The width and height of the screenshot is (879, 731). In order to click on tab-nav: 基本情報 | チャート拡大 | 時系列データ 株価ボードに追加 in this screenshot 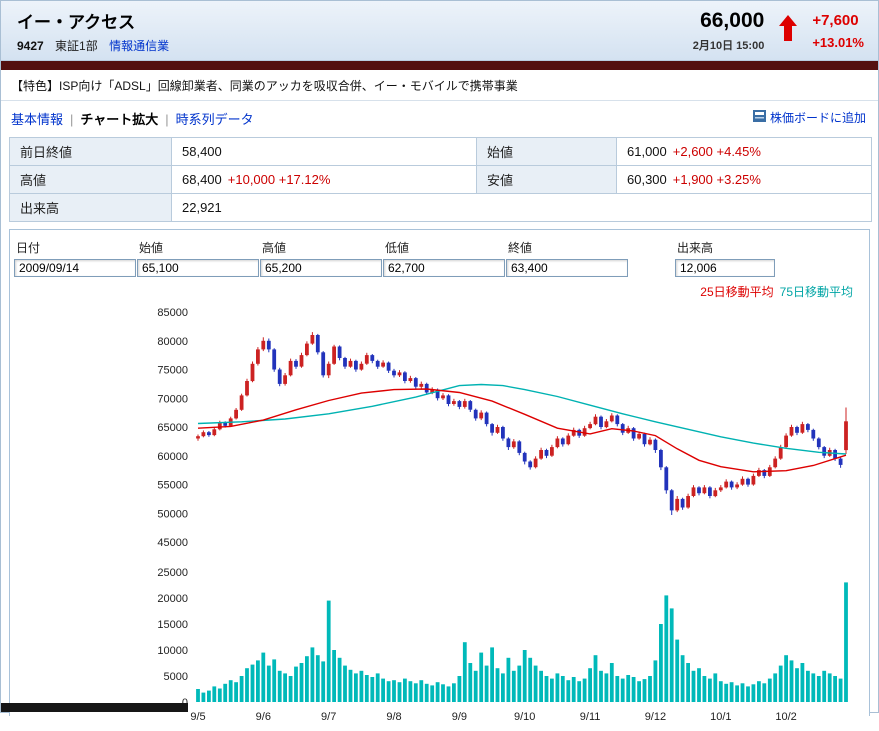, I will do `click(439, 118)`.